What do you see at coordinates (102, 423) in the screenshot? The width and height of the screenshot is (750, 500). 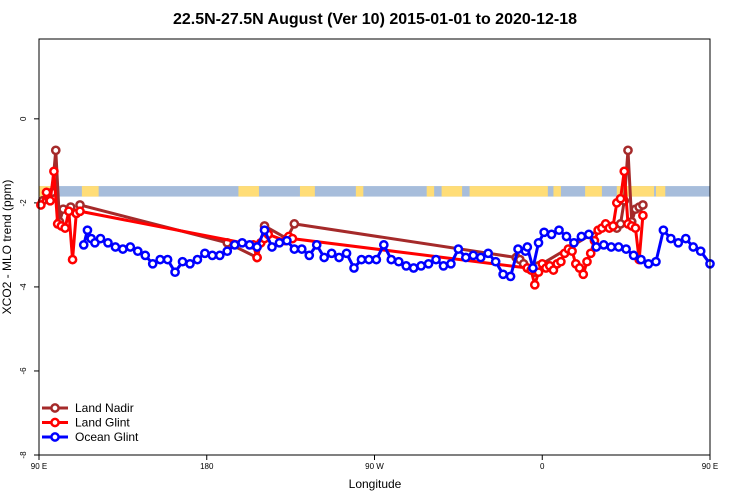 I see `legend-label: Land Glint` at bounding box center [102, 423].